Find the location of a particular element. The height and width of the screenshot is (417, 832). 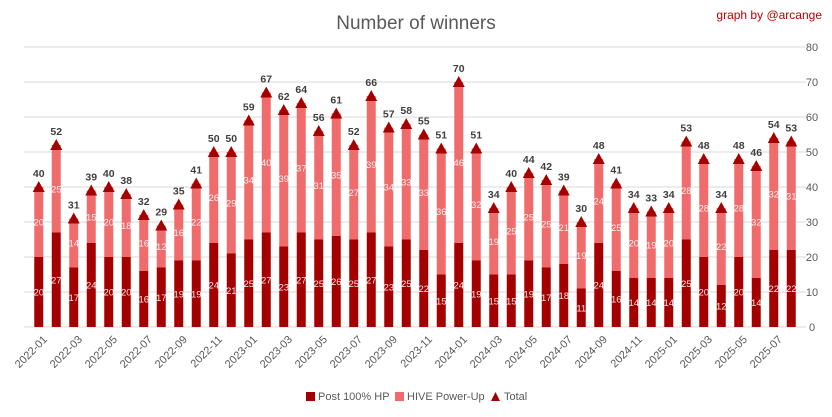

label-post-100-hp: 22 is located at coordinates (423, 289).